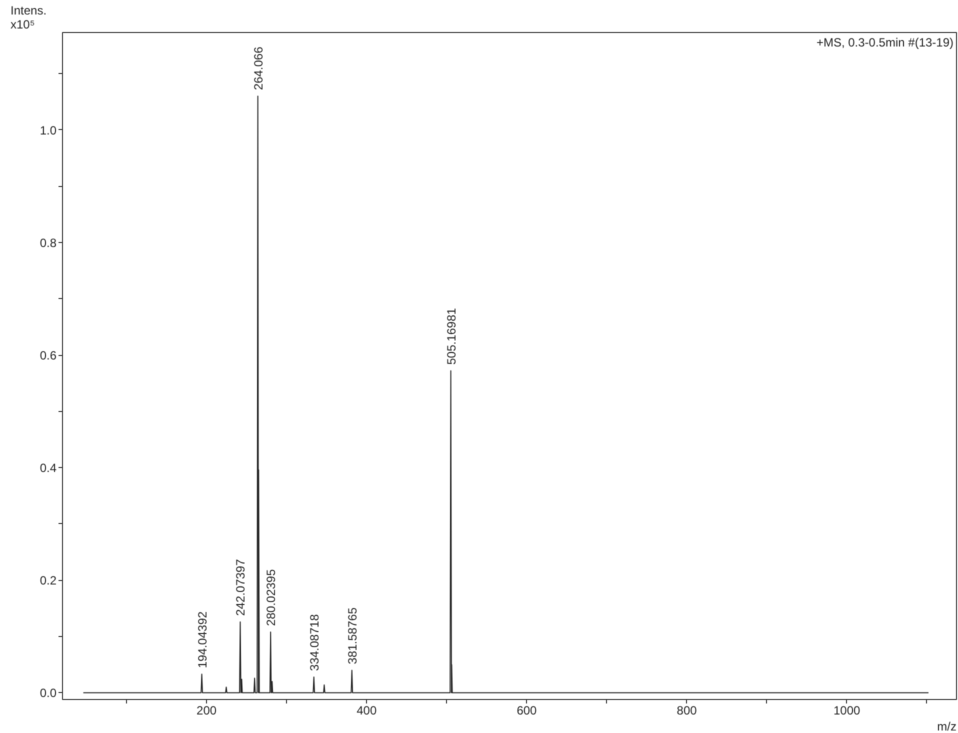 Image resolution: width=958 pixels, height=733 pixels. I want to click on annotation: 264.066, so click(258, 68).